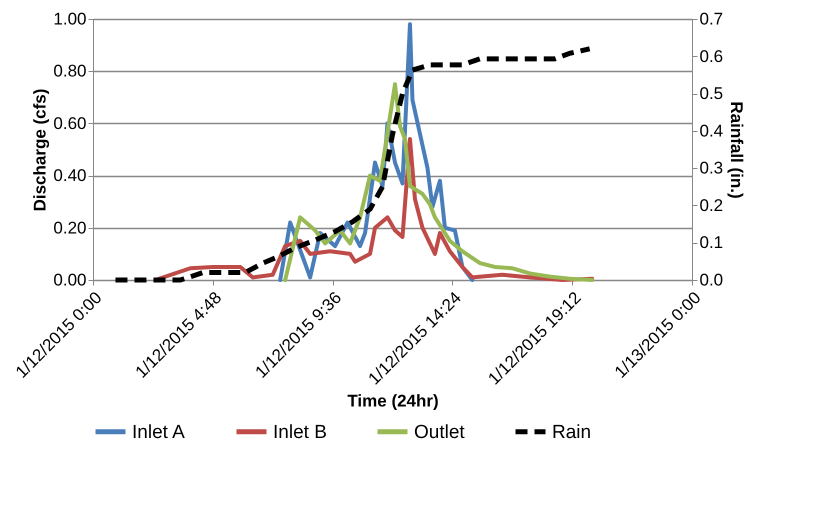  What do you see at coordinates (712, 168) in the screenshot?
I see `y2-tick-label: 0.3` at bounding box center [712, 168].